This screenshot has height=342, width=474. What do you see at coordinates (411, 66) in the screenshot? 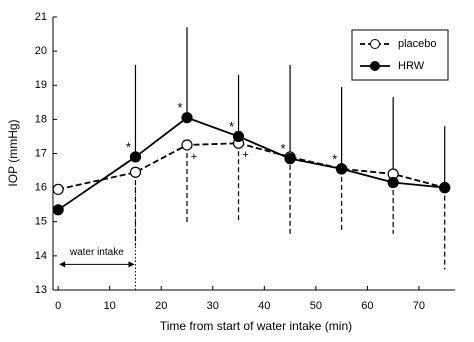
I see `legend-label: HRW` at bounding box center [411, 66].